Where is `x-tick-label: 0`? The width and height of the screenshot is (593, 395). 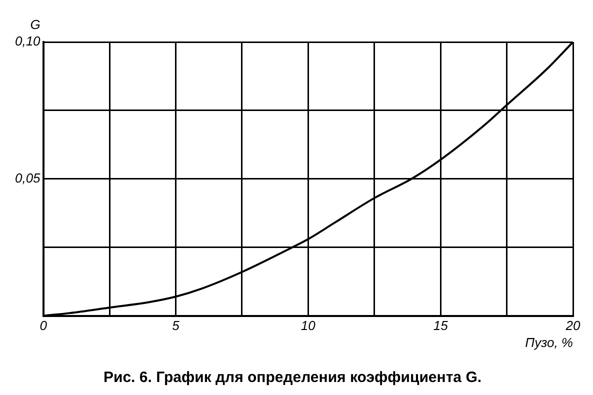
x-tick-label: 0 is located at coordinates (44, 326).